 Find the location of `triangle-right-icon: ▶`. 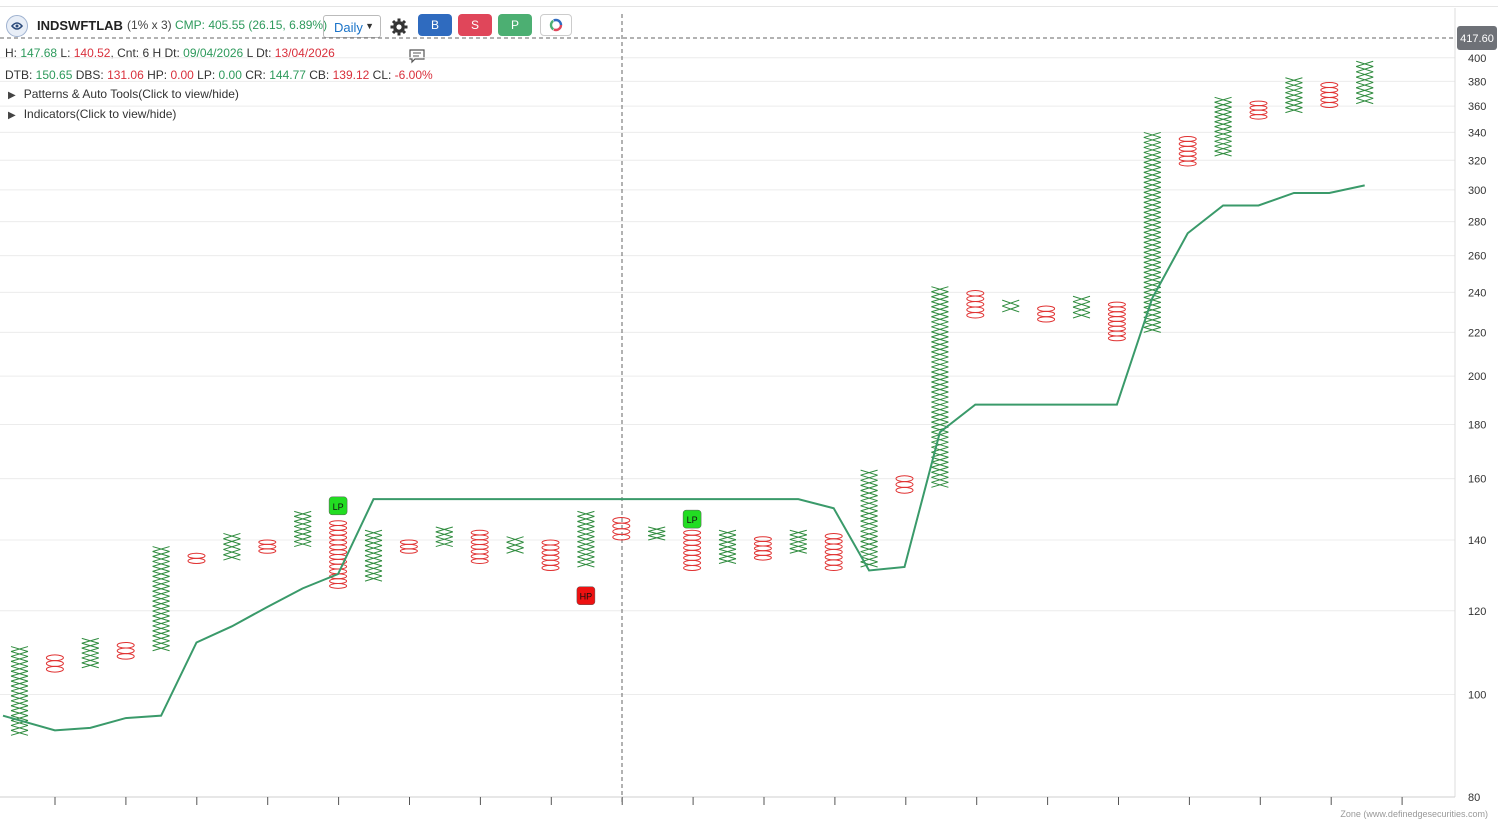

triangle-right-icon: ▶ is located at coordinates (12, 115).